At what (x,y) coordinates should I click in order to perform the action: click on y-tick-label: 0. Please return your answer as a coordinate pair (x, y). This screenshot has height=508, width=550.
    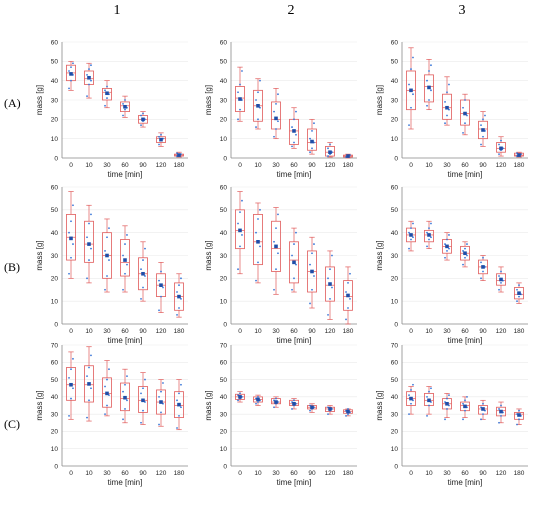
    Looking at the image, I should click on (225, 324).